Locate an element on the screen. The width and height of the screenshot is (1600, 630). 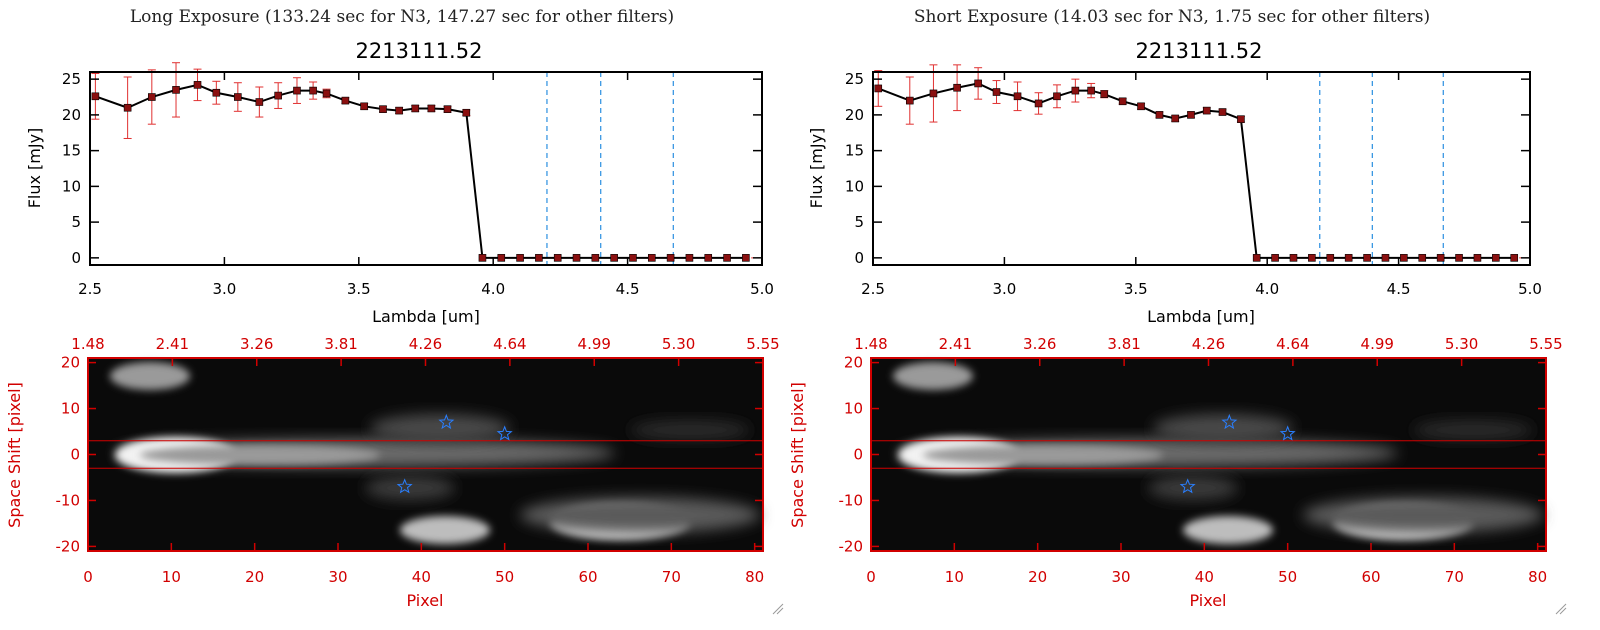
wavelength-tick-label: 3.26 is located at coordinates (256, 344).